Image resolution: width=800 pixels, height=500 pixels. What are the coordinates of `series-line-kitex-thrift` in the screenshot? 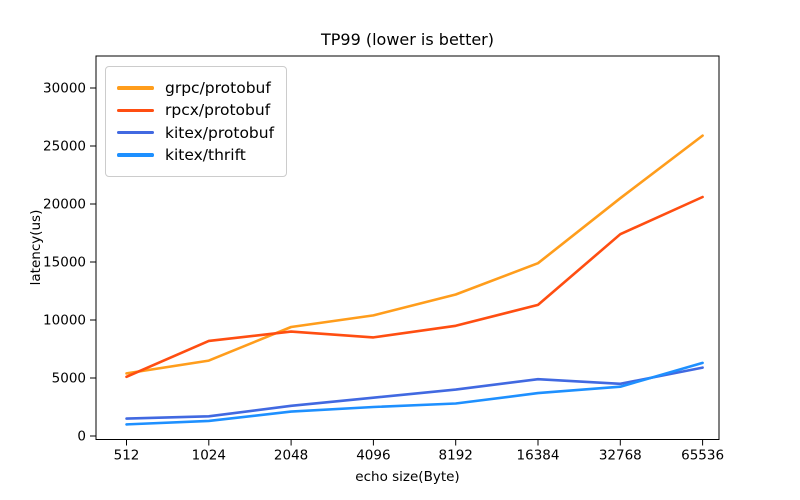 It's located at (414, 393).